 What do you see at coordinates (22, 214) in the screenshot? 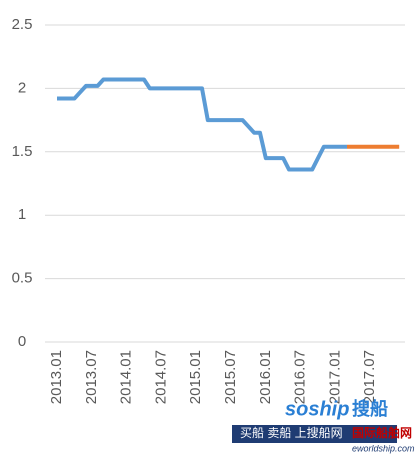
I see `y-tick-label: 1` at bounding box center [22, 214].